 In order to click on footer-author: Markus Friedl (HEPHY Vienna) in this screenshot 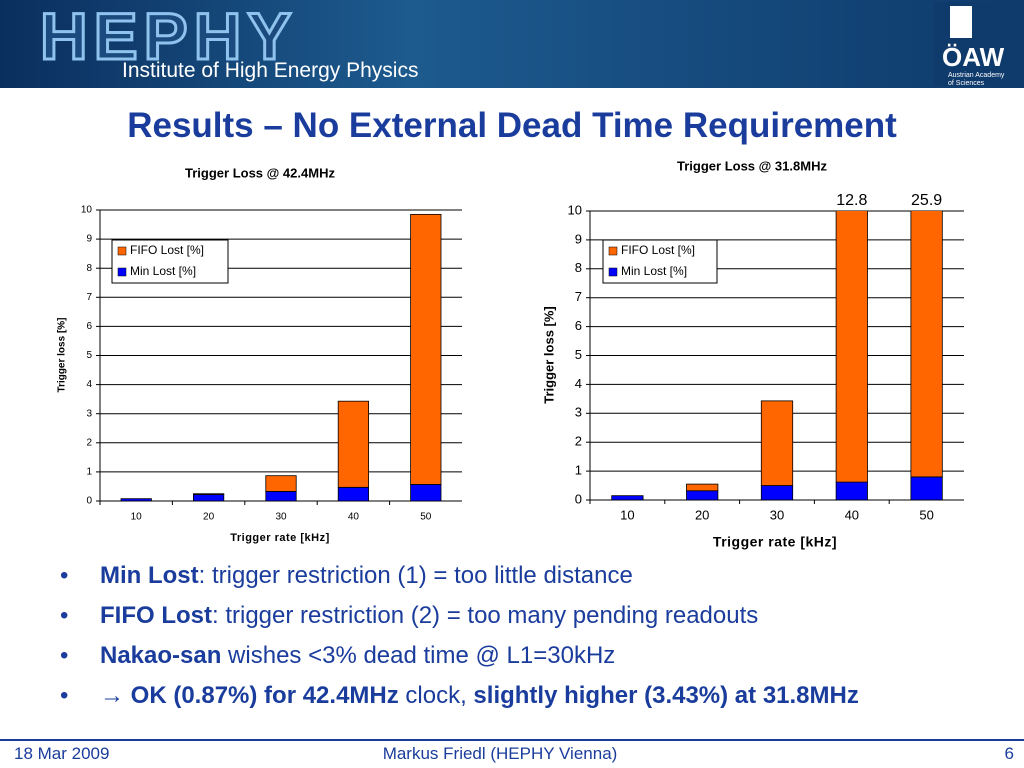, I will do `click(500, 753)`.